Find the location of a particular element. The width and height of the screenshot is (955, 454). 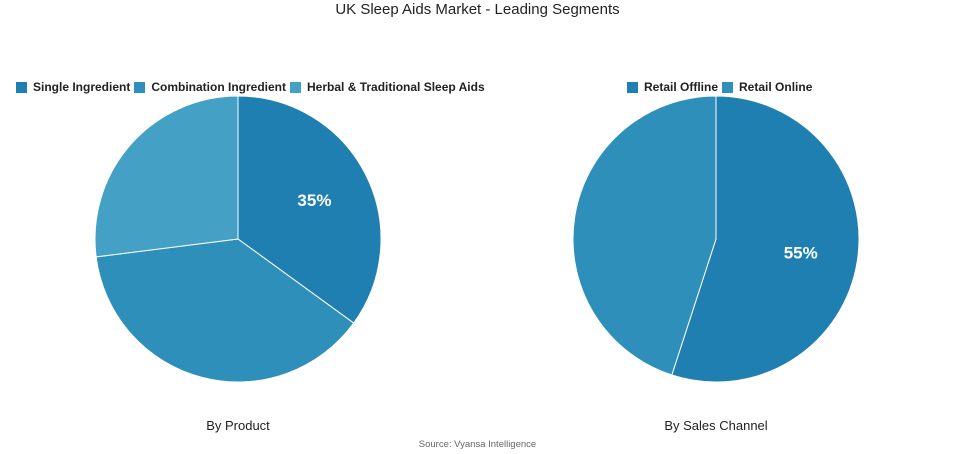

legend-item: Combination Ingredient is located at coordinates (210, 87).